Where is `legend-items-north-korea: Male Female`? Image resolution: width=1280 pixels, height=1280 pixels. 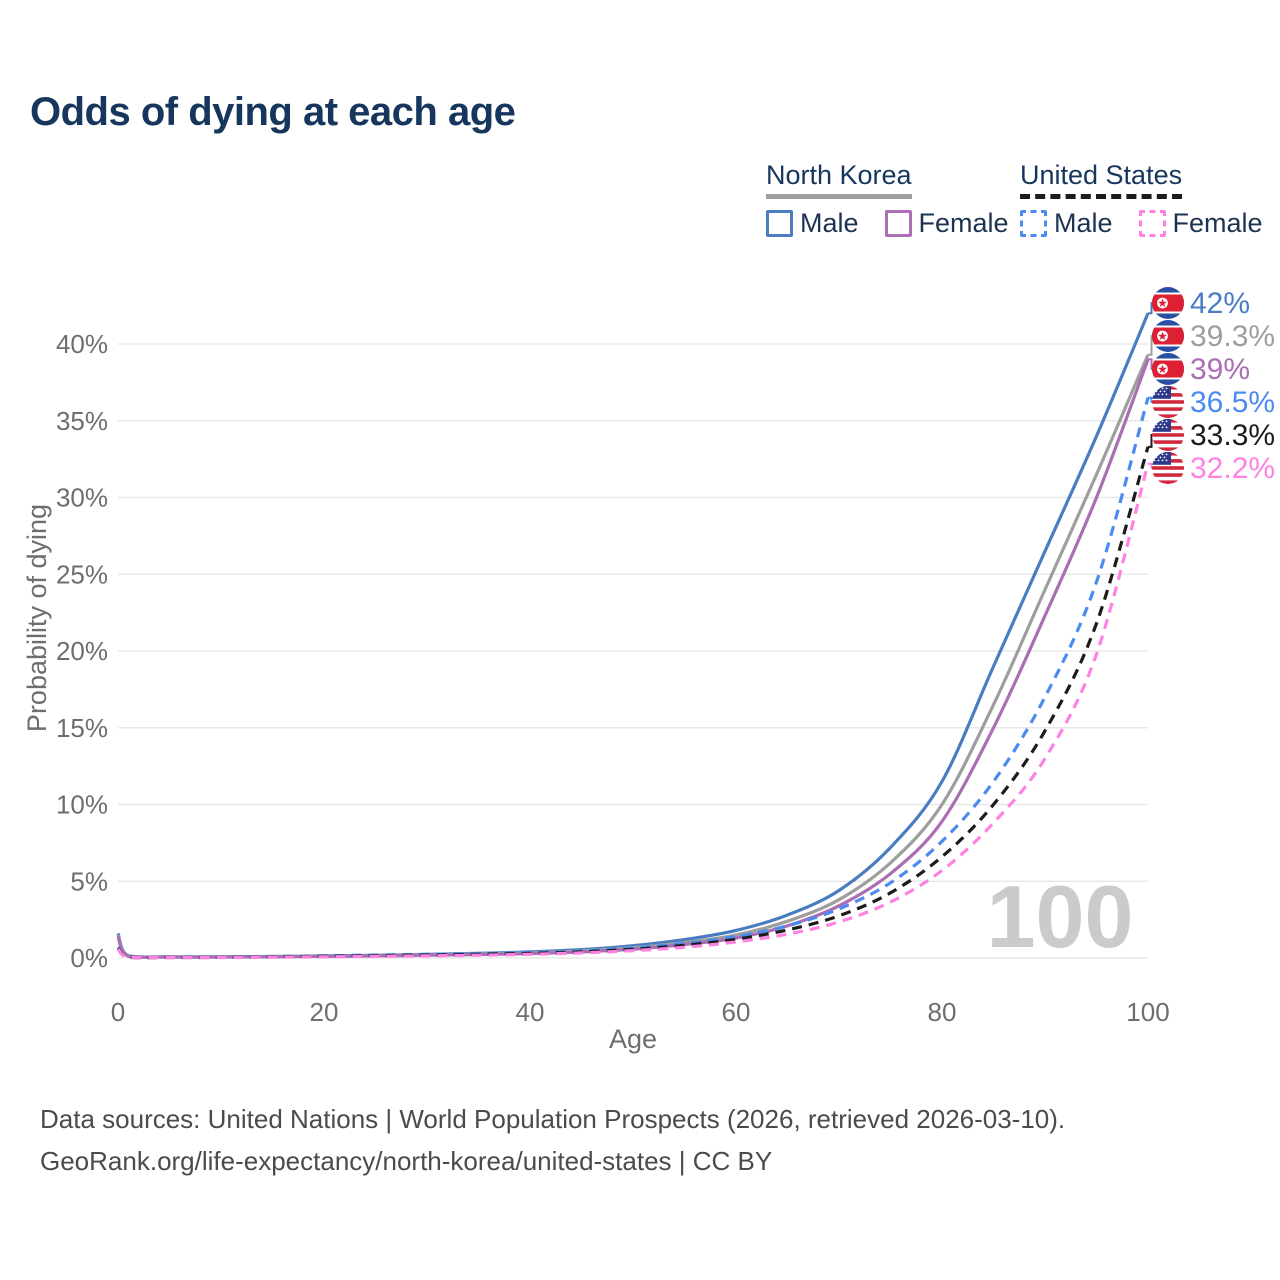 legend-items-north-korea: Male Female is located at coordinates (887, 223).